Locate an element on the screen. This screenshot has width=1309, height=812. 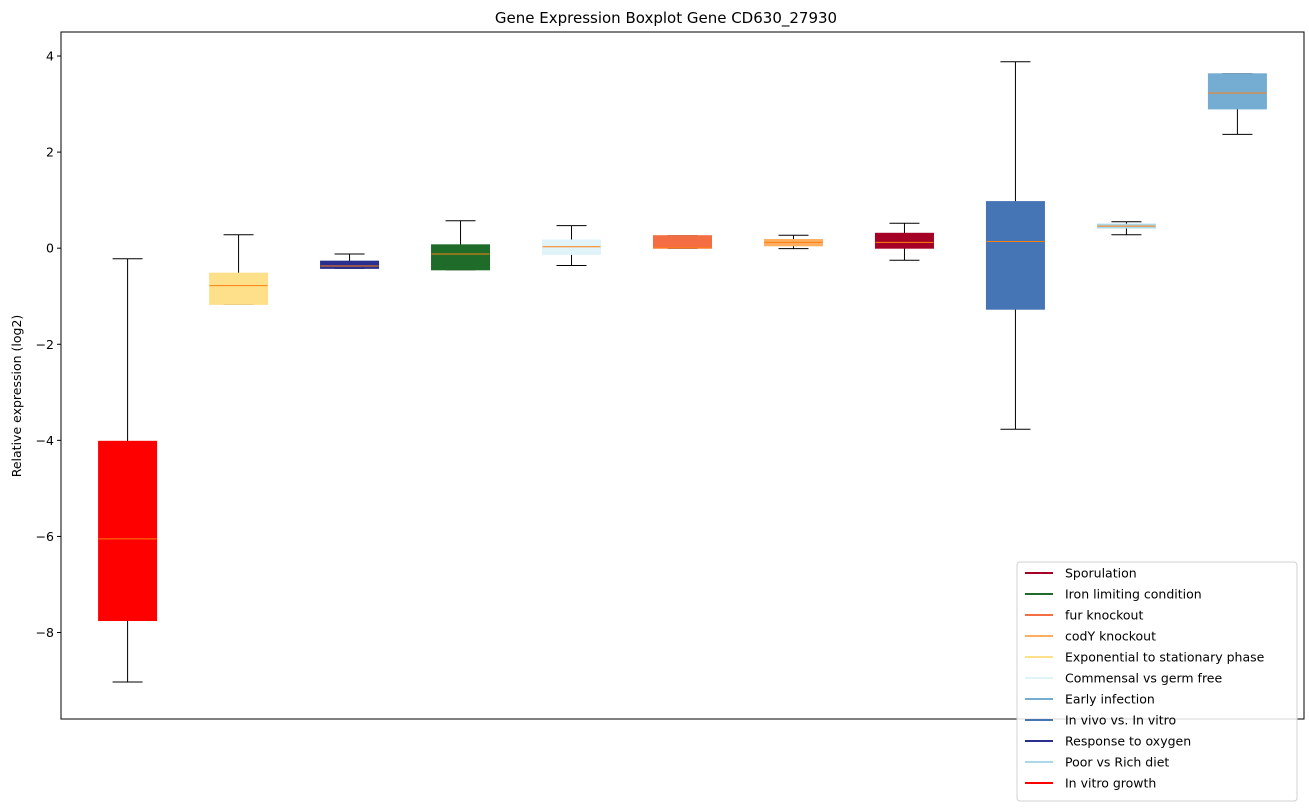
y-tick-label: −4 is located at coordinates (45, 440).